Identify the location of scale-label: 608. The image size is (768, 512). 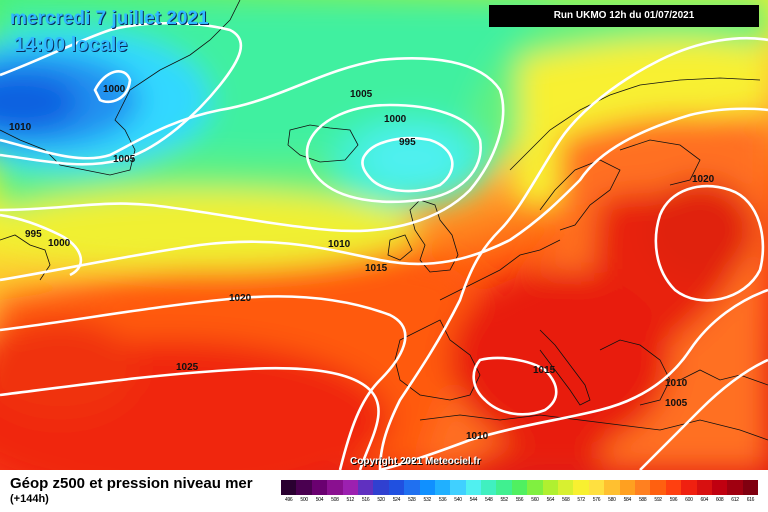
(719, 500).